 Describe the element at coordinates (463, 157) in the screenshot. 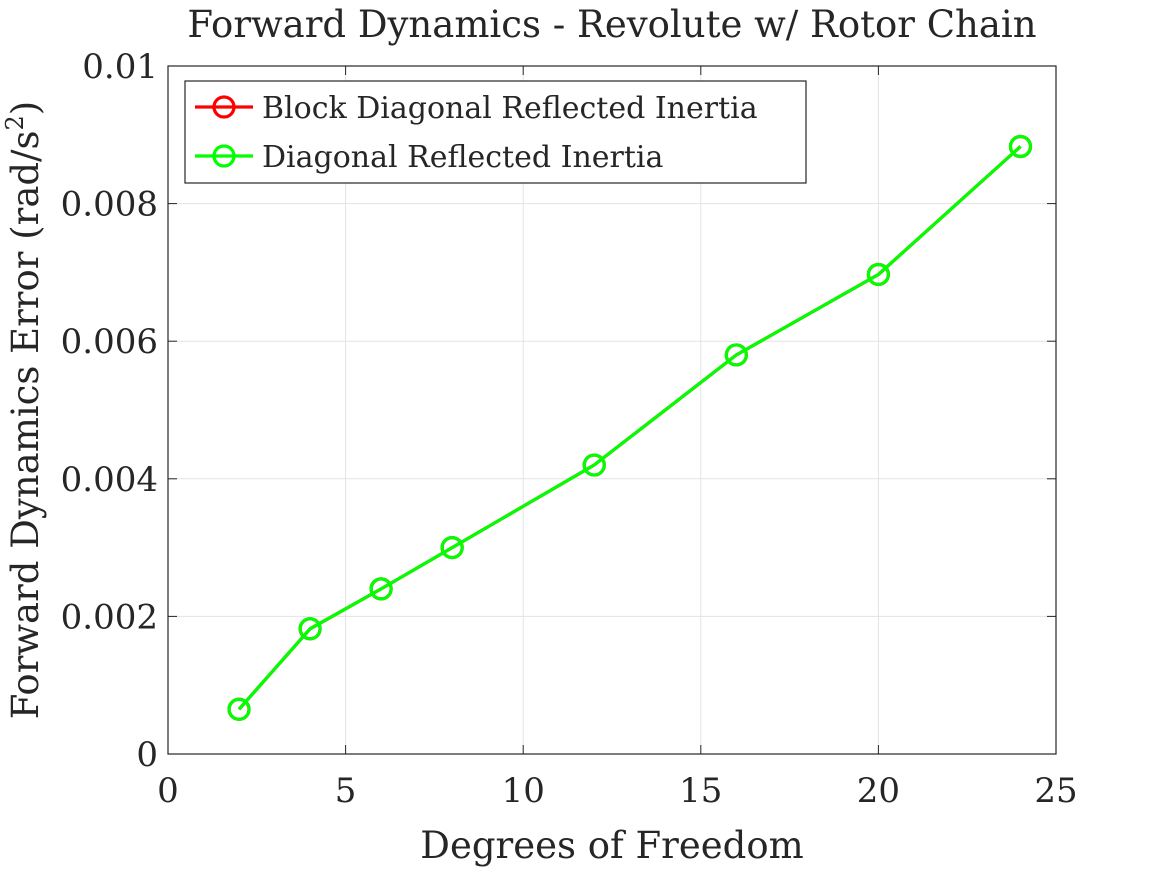

I see `legend-label-2: Diagonal Reflected Inertia` at that location.